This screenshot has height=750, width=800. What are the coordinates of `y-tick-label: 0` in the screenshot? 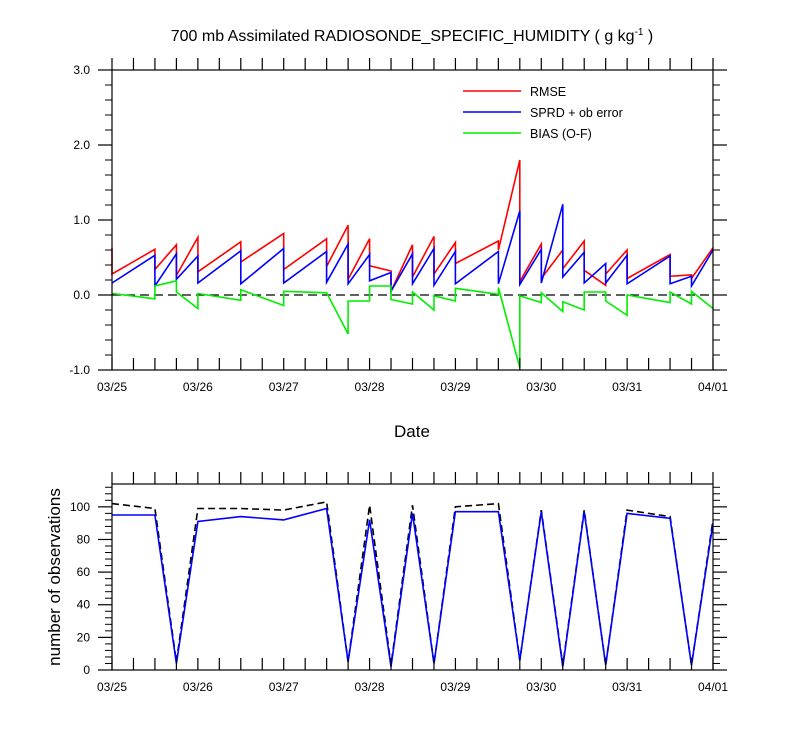 It's located at (86, 670).